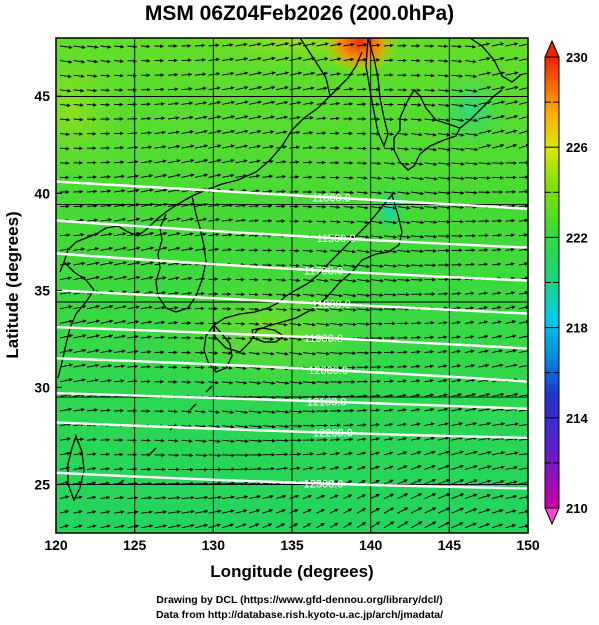 Image resolution: width=599 pixels, height=625 pixels. What do you see at coordinates (327, 403) in the screenshot?
I see `contour-label: 12100.0` at bounding box center [327, 403].